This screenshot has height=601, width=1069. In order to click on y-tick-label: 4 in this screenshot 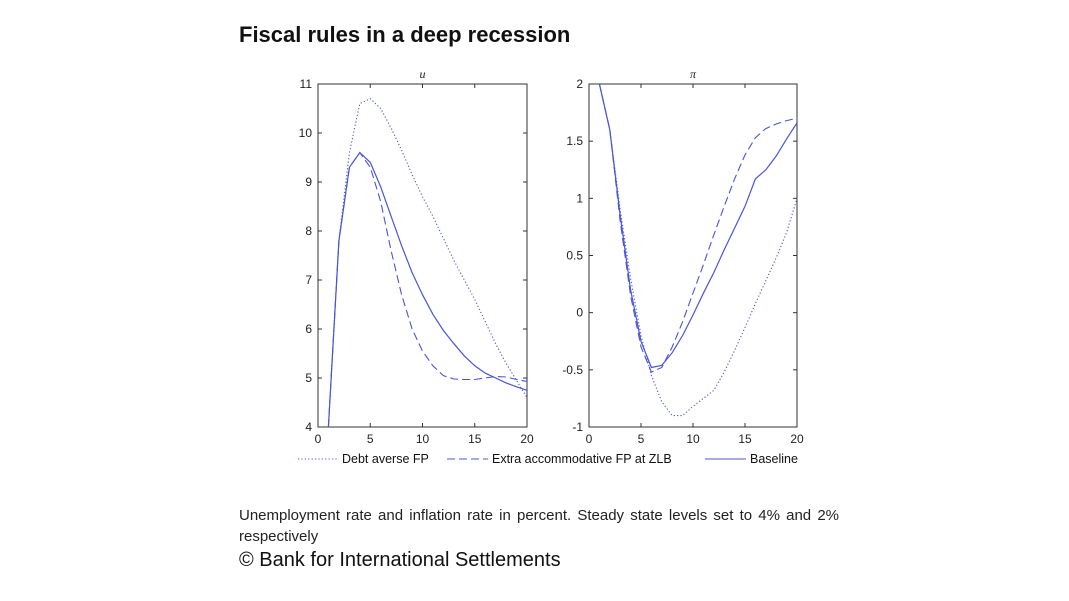, I will do `click(308, 427)`.